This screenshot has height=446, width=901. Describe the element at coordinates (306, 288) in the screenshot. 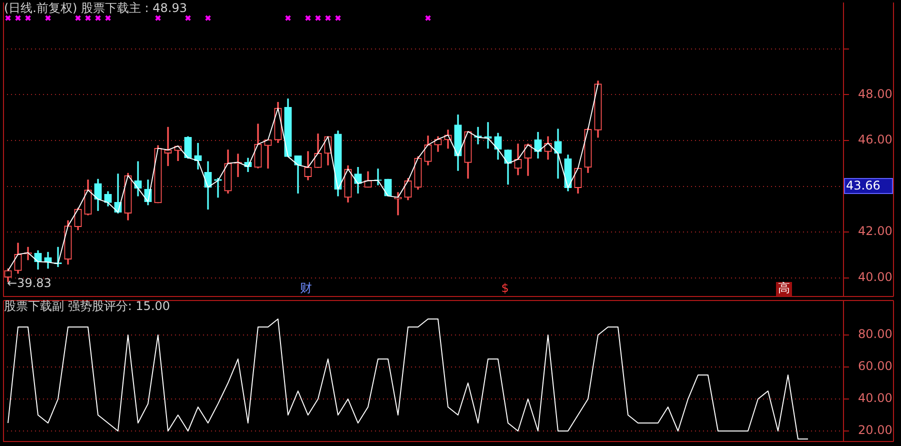

I see `annotation: 财` at that location.